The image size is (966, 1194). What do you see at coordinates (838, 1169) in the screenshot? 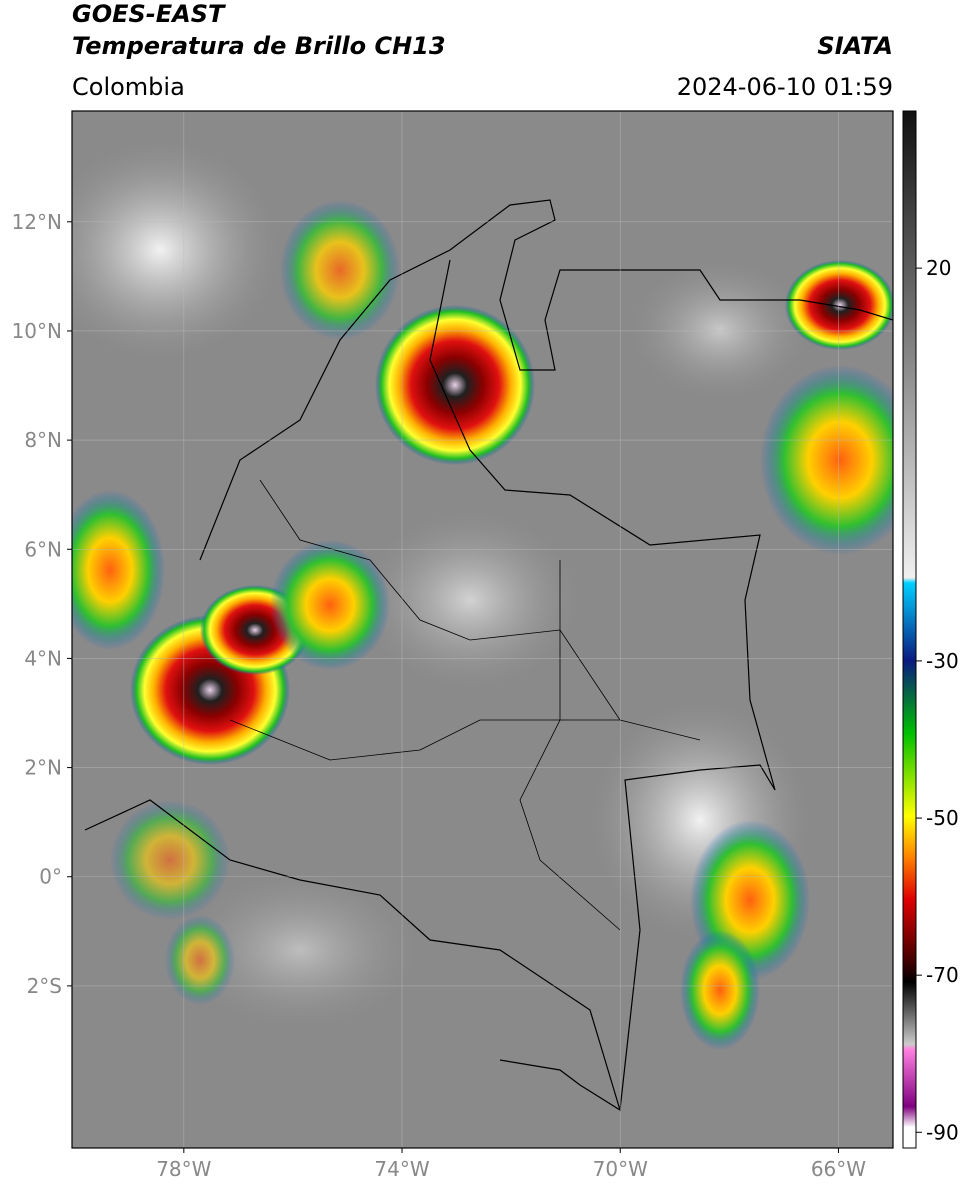
I see `x-tick-label: 66°W` at bounding box center [838, 1169].